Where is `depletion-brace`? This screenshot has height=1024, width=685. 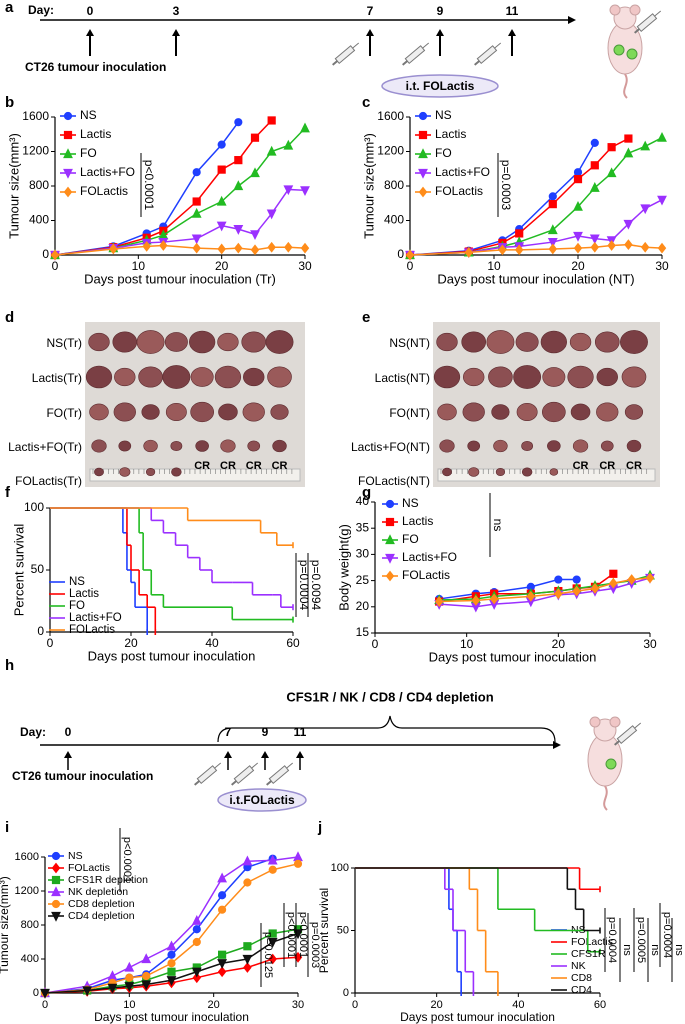
depletion-brace is located at coordinates (386, 729).